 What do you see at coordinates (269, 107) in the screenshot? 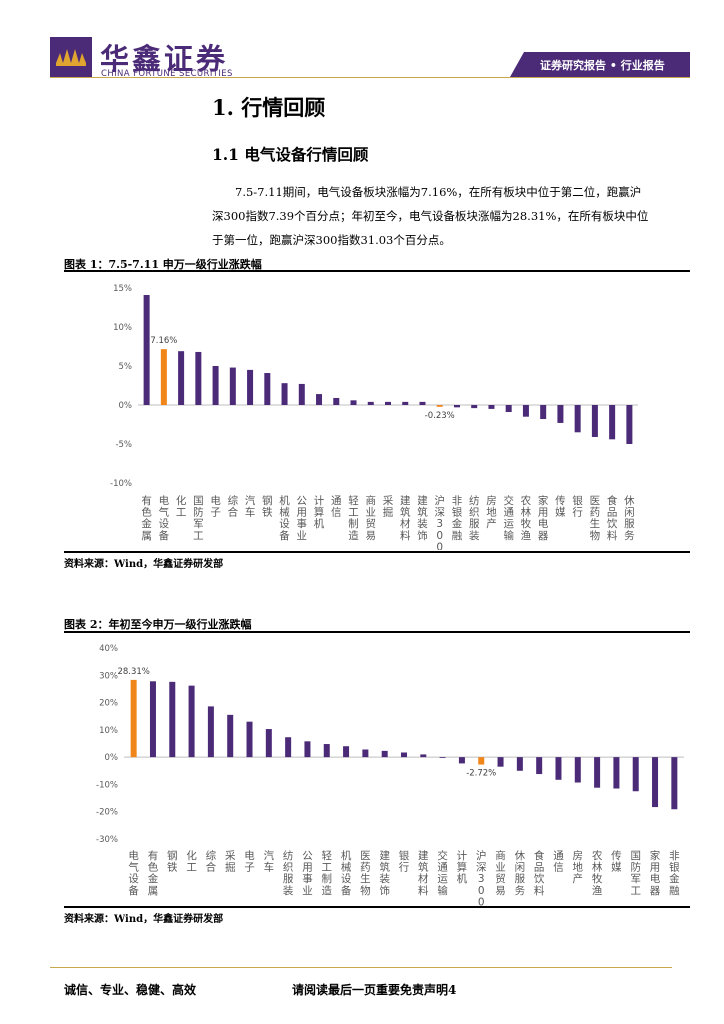
I see `section-title: 1. 行情回顾` at bounding box center [269, 107].